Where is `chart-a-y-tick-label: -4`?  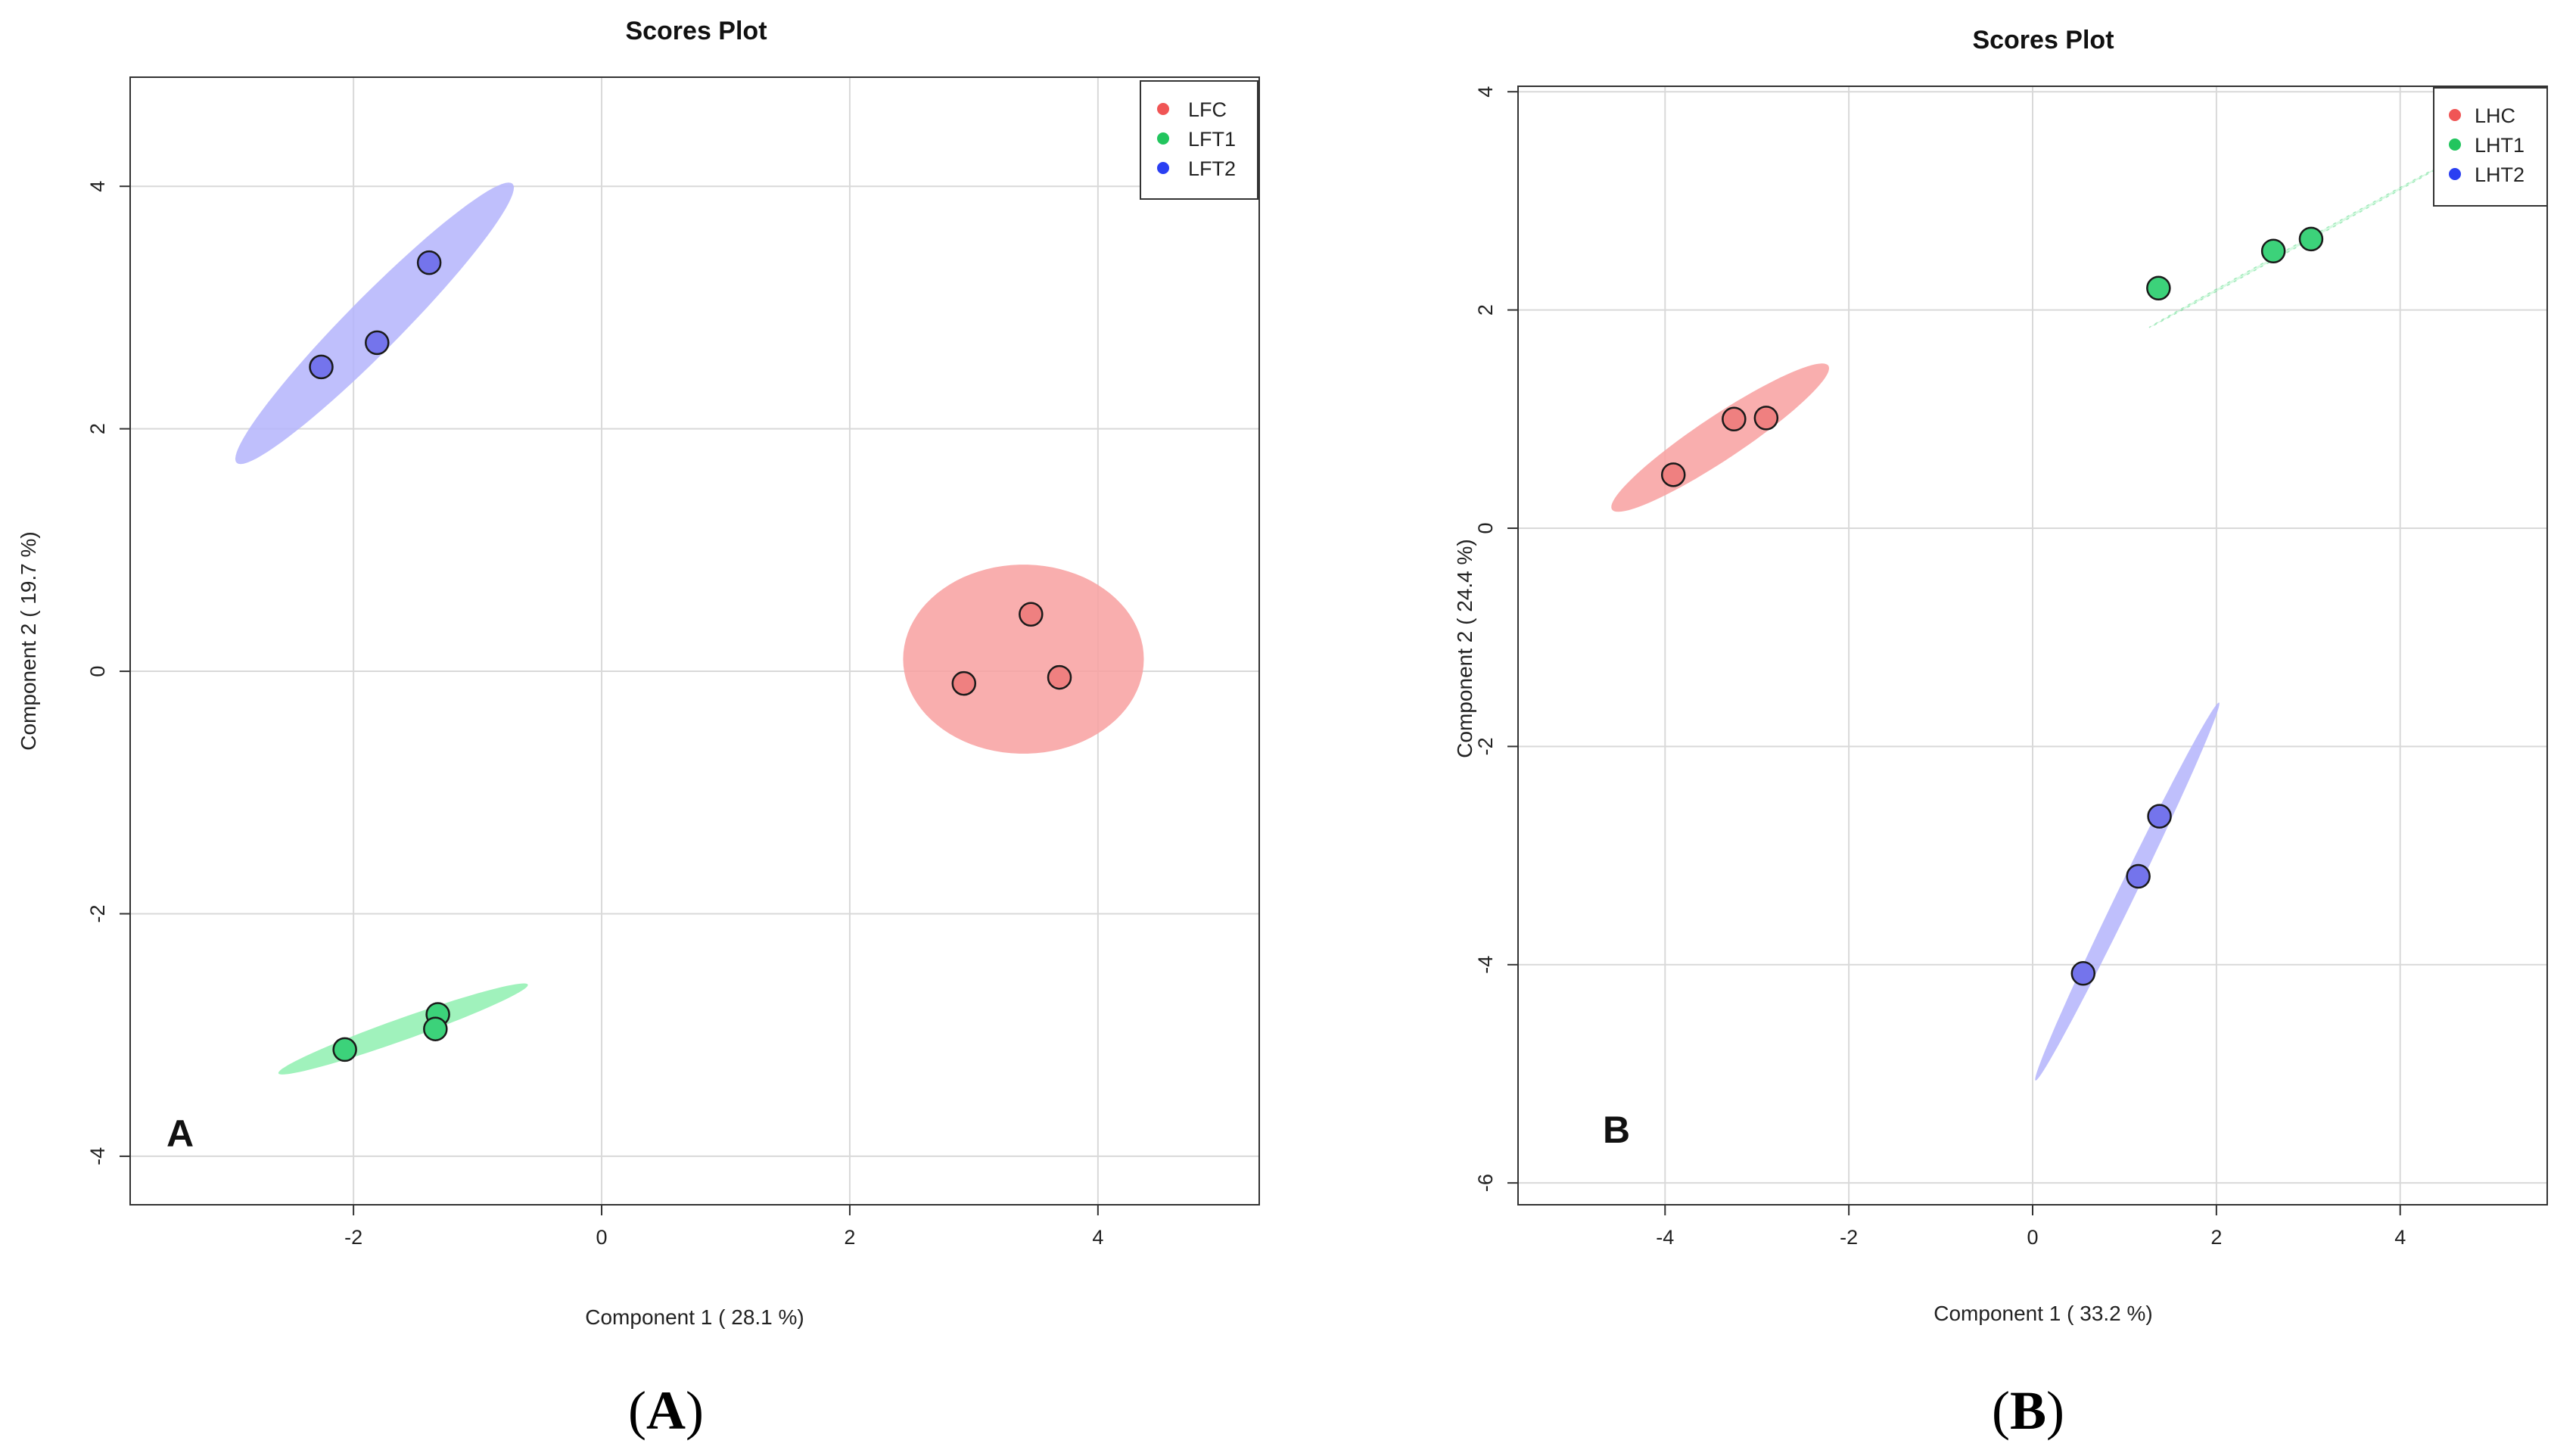
chart-a-y-tick-label: -4 is located at coordinates (98, 1156).